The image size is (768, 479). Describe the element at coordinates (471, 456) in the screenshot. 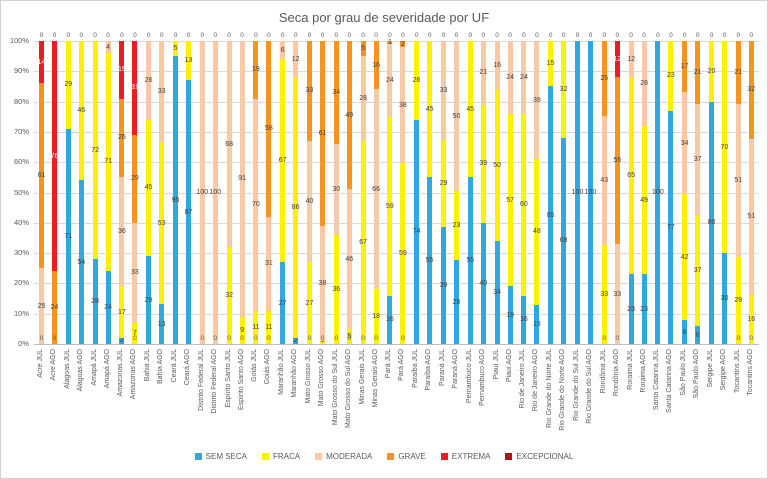

I see `legend-label: EXTREMA` at that location.